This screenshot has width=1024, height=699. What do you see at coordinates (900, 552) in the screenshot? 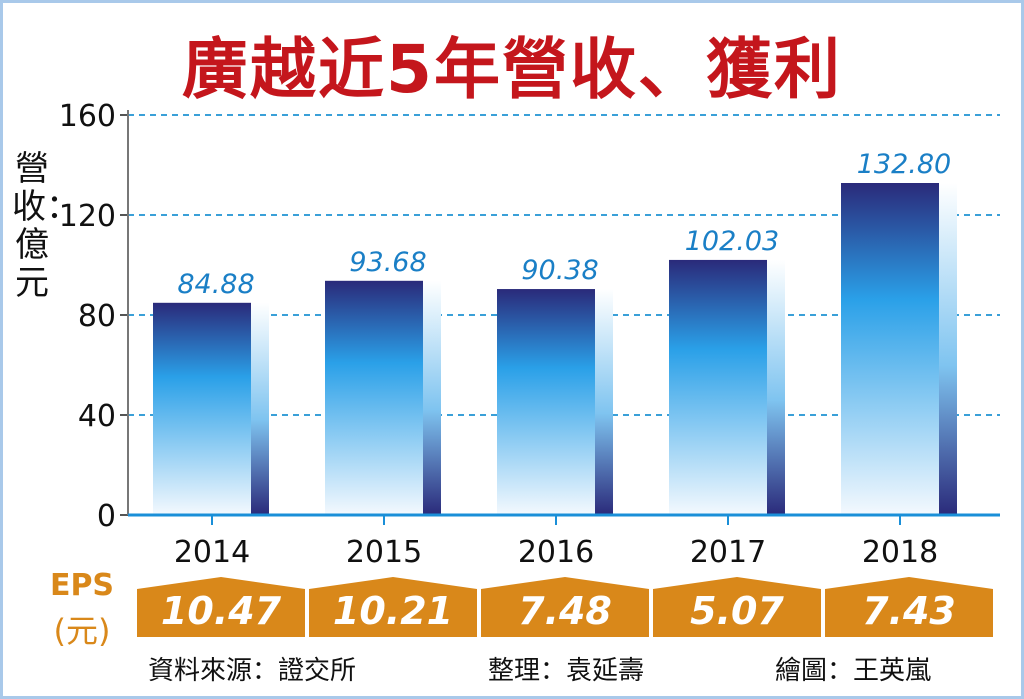
I see `x-tick-label-2018: 2018` at bounding box center [900, 552].